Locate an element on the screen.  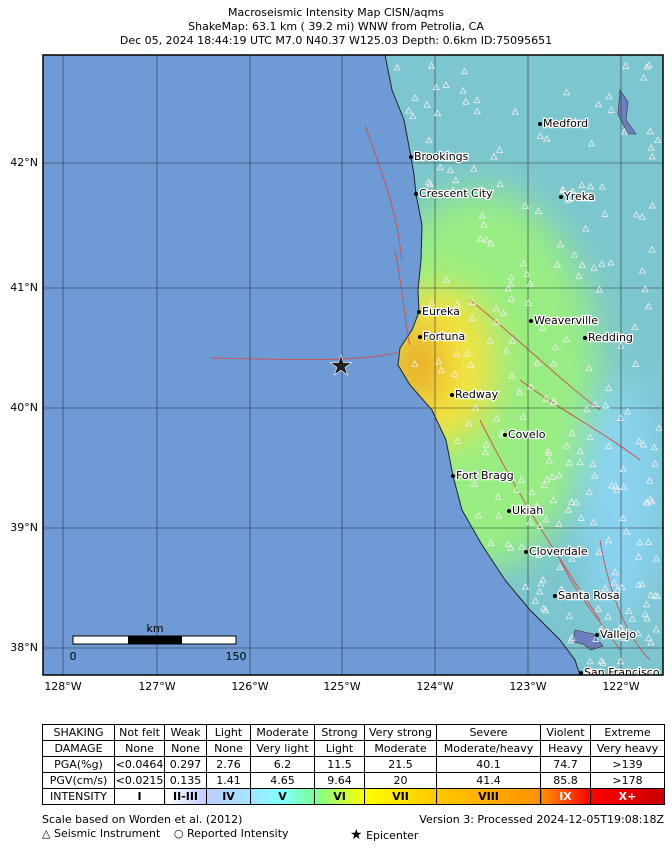
legend-cell: Not felt is located at coordinates (139, 732).